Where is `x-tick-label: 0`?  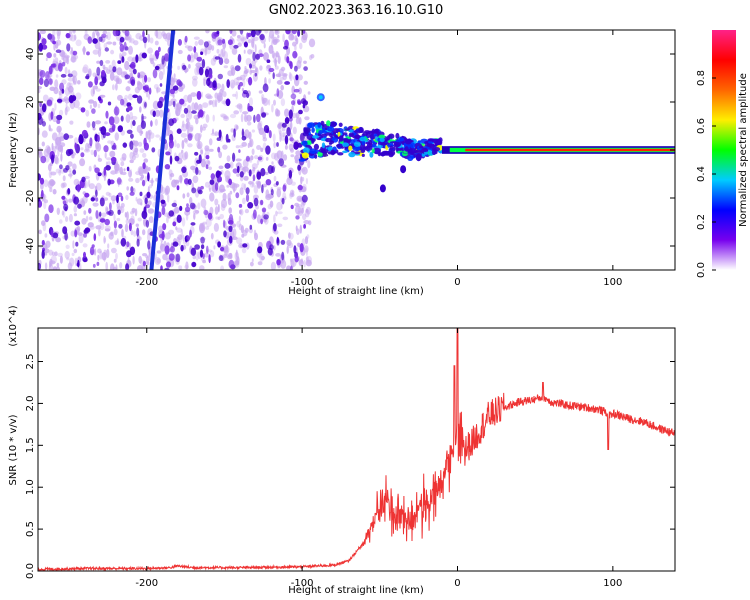 x-tick-label: 0 is located at coordinates (457, 583).